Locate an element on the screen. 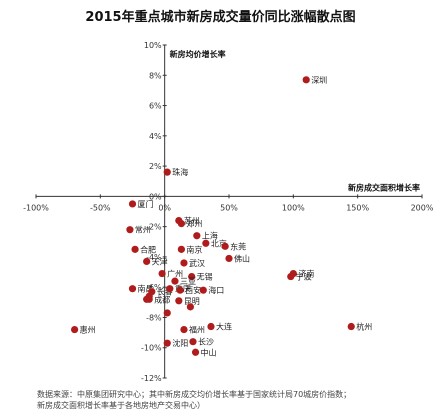 This screenshot has width=441, height=415. data-label: 北京 is located at coordinates (219, 243).